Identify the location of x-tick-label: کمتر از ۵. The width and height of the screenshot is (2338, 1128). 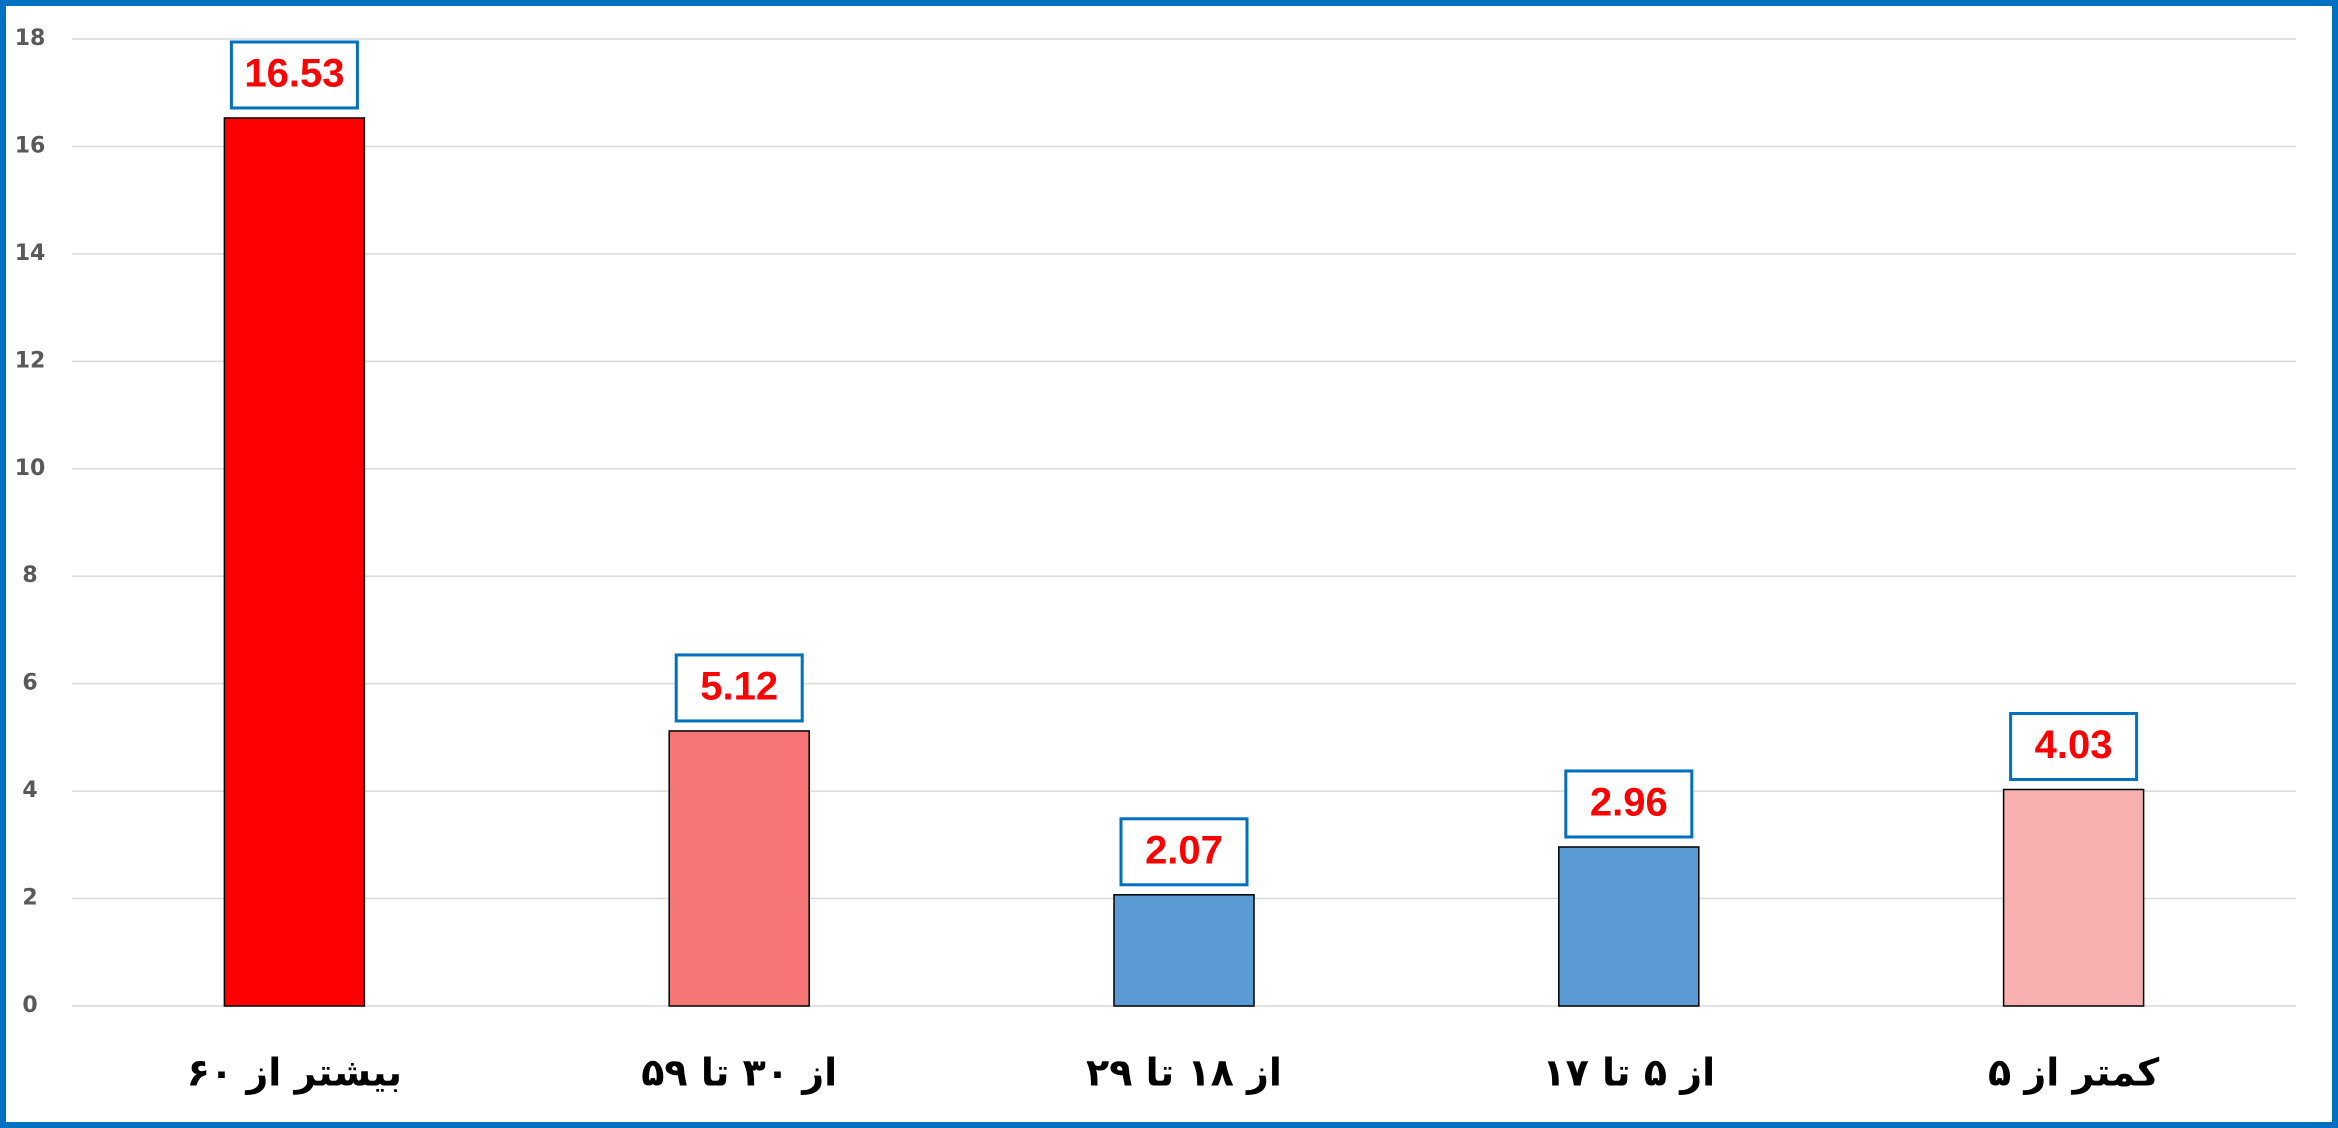
(2074, 1073).